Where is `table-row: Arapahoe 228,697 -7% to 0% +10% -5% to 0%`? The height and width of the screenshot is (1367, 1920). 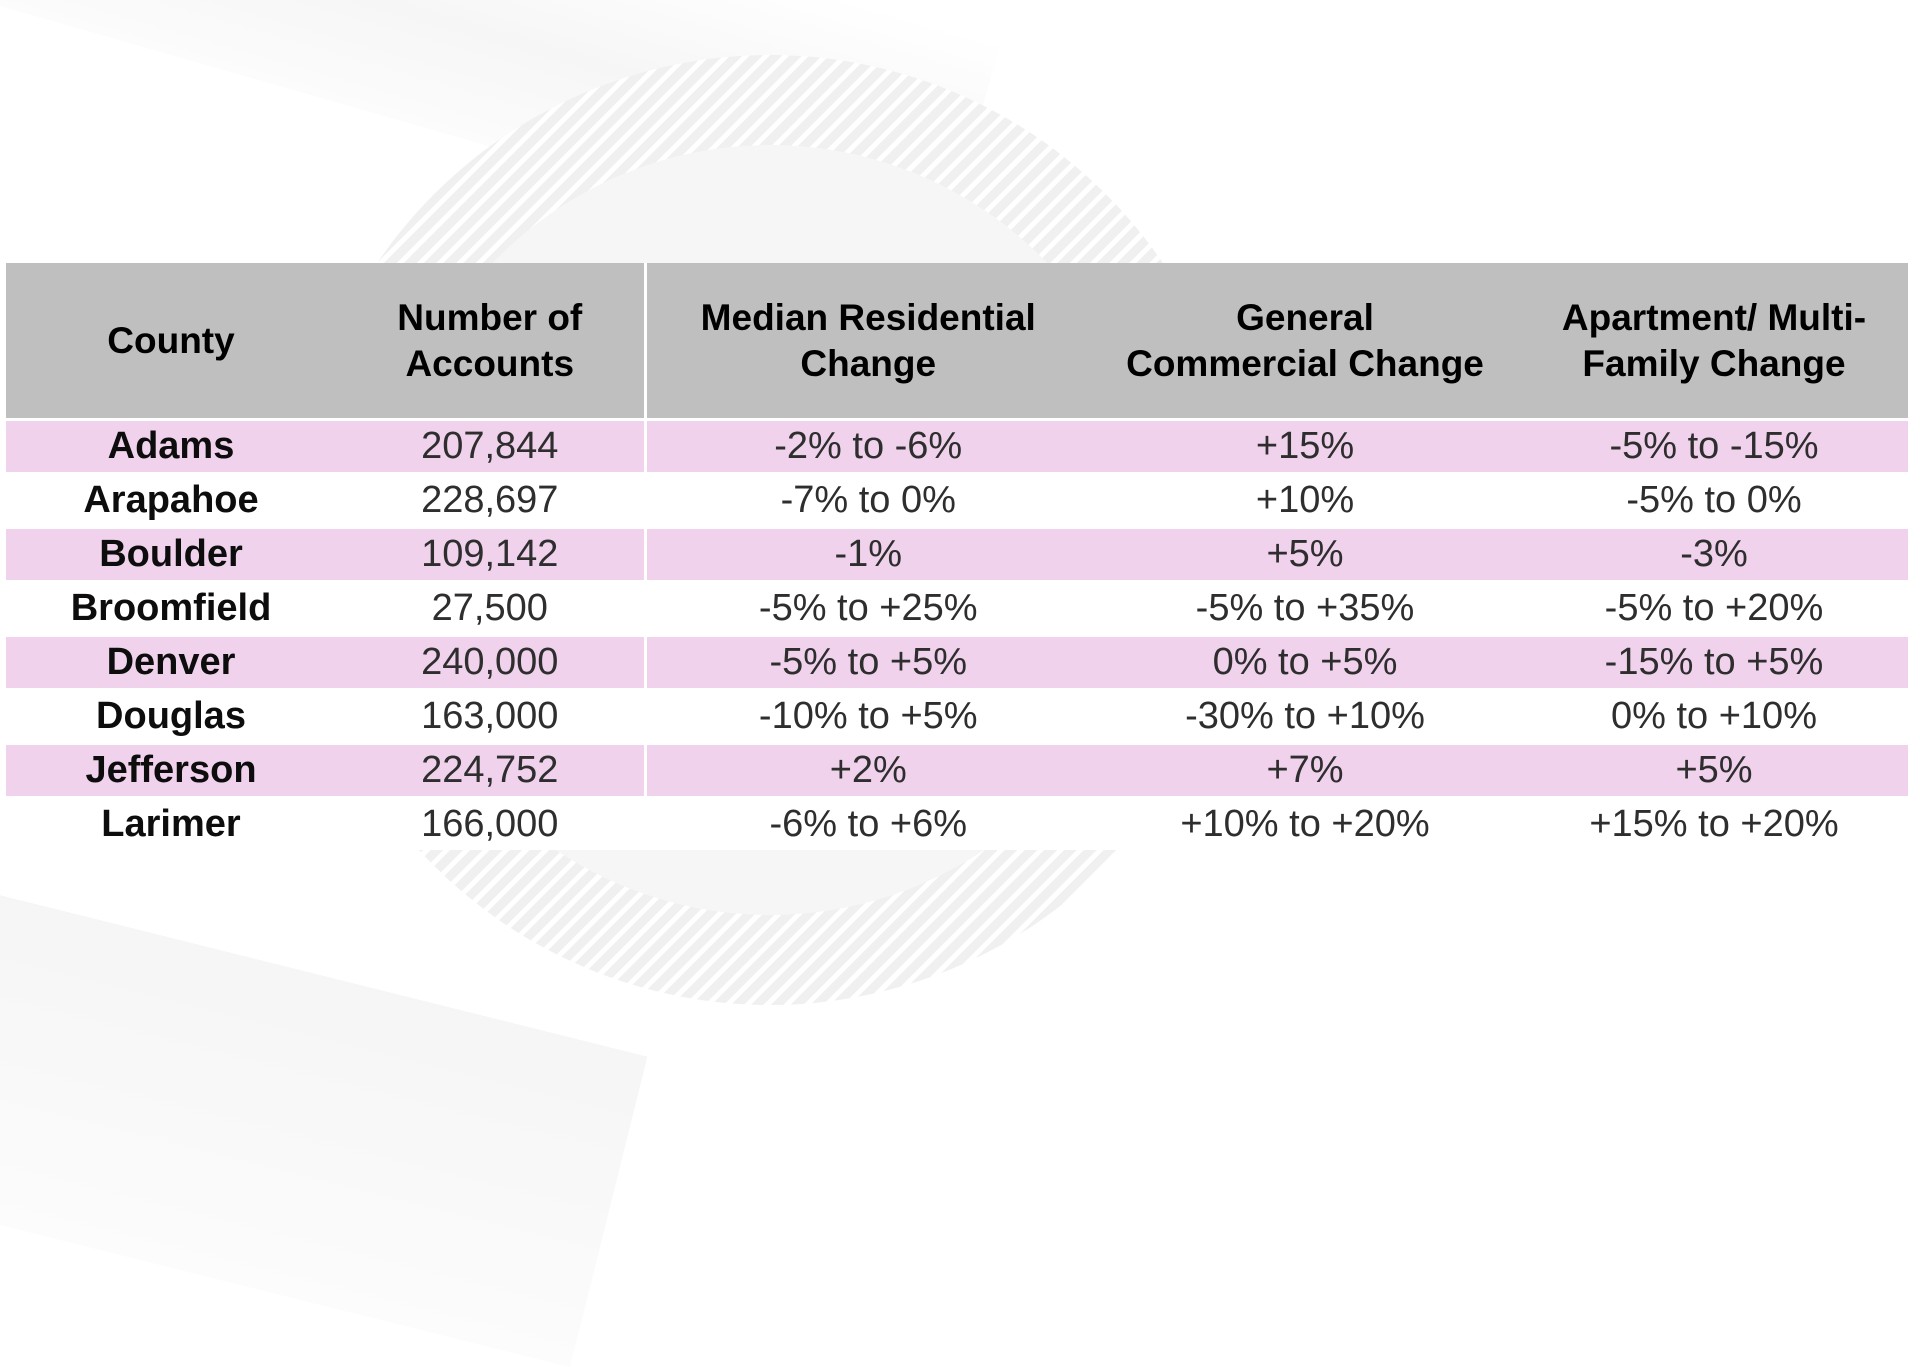
table-row: Arapahoe 228,697 -7% to 0% +10% -5% to 0% is located at coordinates (957, 500).